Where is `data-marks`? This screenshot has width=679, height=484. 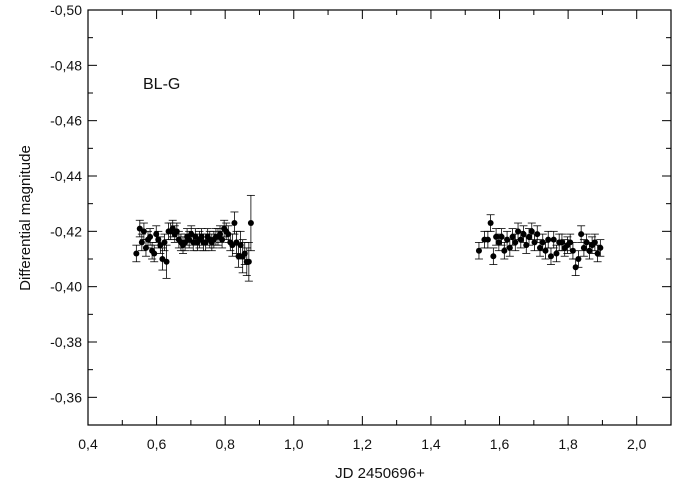 data-marks is located at coordinates (368, 238).